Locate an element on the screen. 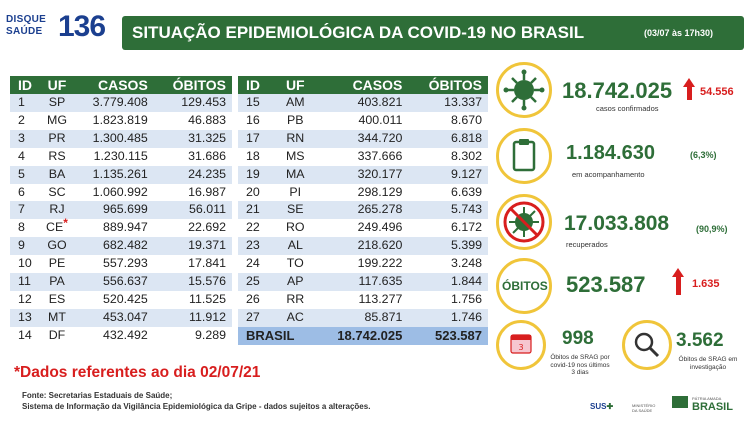 Image resolution: width=754 pixels, height=425 pixels. cell-uf: RS is located at coordinates (57, 156).